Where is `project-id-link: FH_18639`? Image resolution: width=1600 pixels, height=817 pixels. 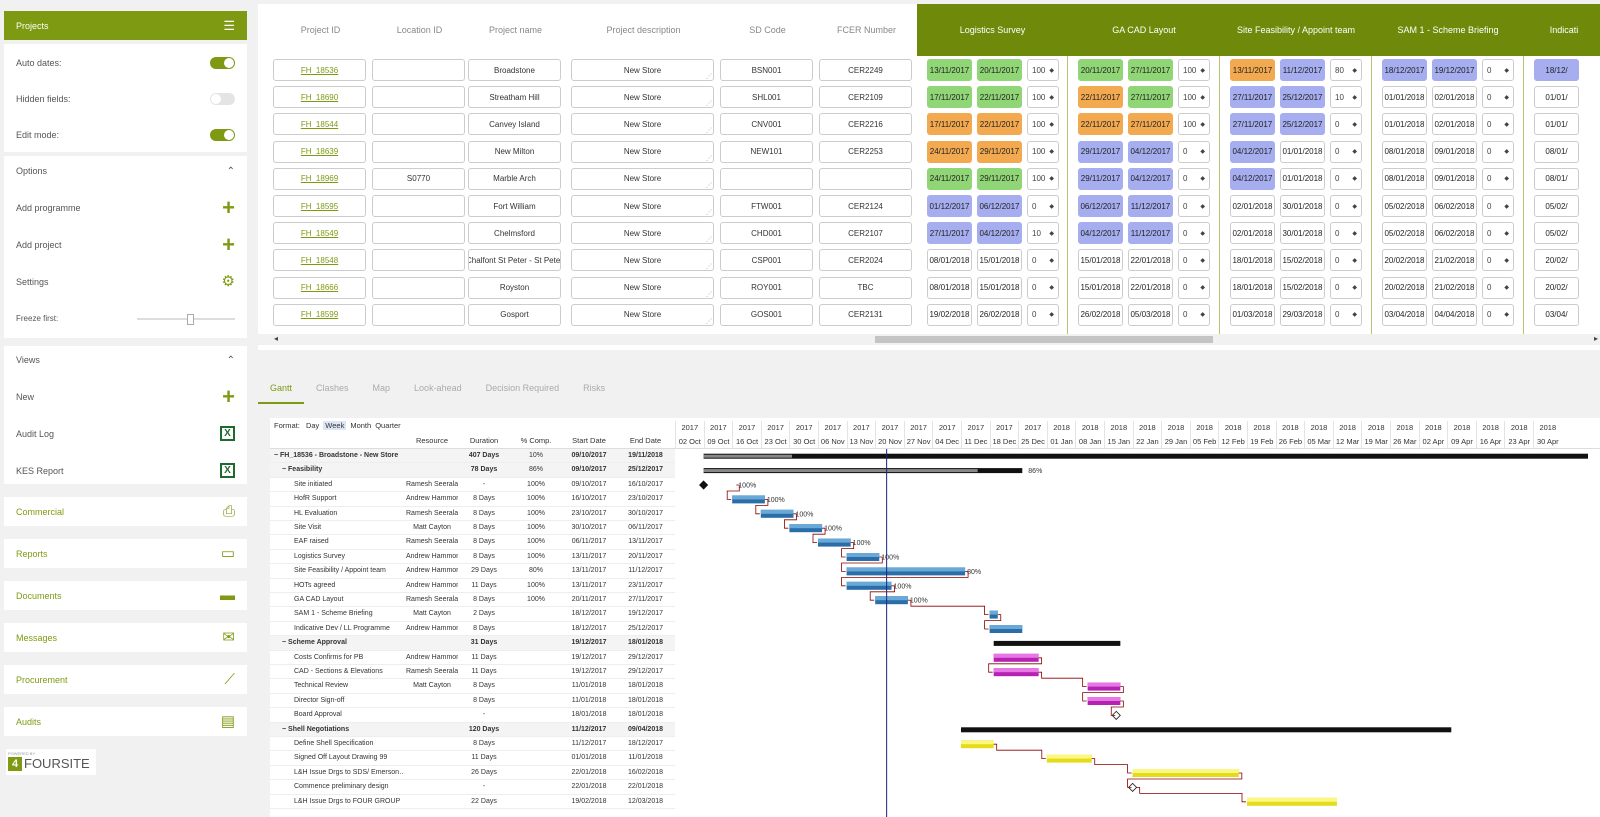 project-id-link: FH_18639 is located at coordinates (319, 151).